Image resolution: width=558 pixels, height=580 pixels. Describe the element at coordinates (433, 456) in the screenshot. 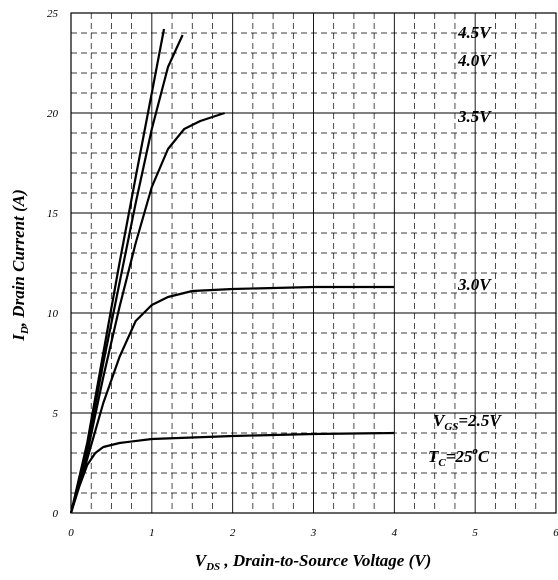

I see `tc-main: T` at that location.